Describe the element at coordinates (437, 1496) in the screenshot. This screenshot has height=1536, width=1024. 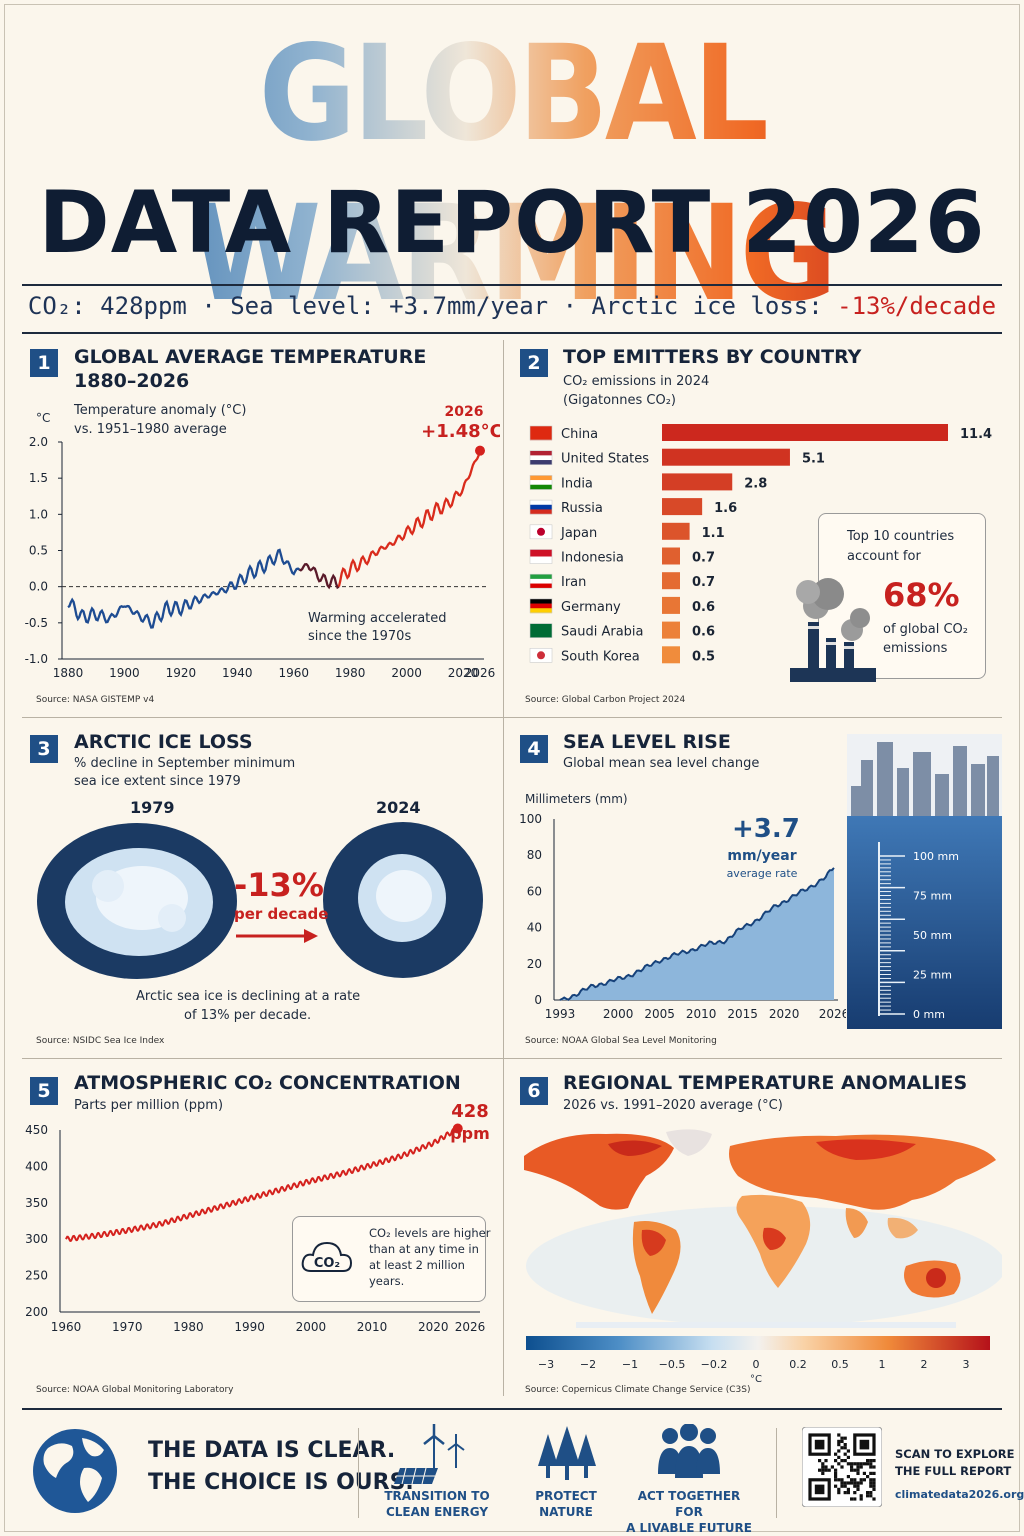
I see `action-caption-line: TRANSITION TO` at that location.